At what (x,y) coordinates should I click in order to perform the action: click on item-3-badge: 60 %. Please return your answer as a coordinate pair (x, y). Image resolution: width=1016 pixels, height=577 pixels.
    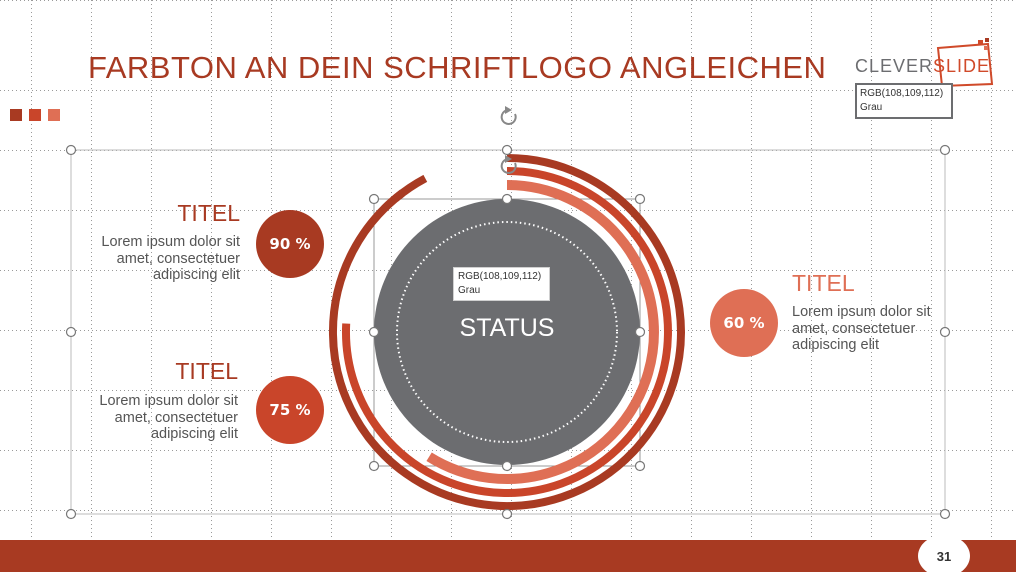
    Looking at the image, I should click on (744, 323).